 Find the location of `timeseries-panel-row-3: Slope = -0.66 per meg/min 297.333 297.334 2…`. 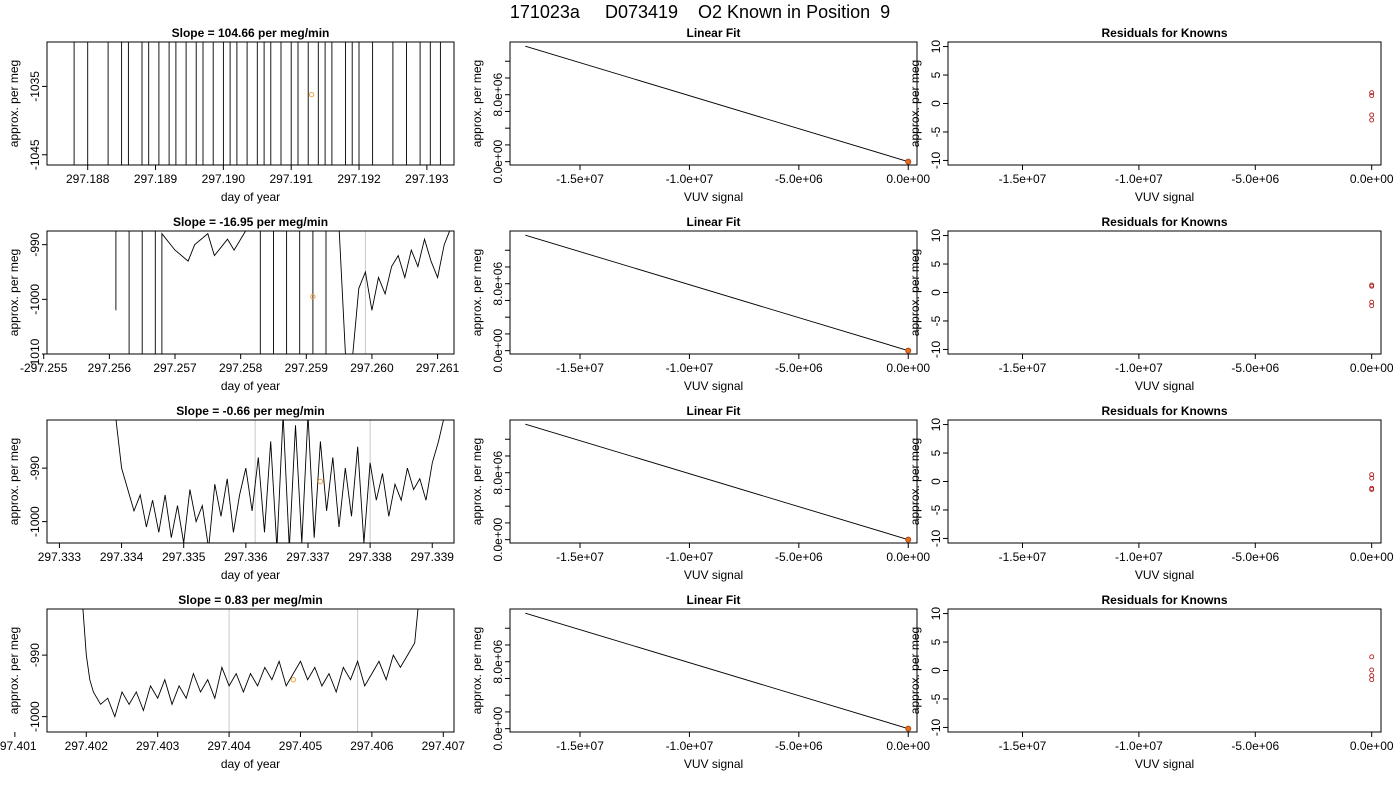

timeseries-panel-row-3: Slope = -0.66 per meg/min 297.333 297.334 2… is located at coordinates (231, 493).